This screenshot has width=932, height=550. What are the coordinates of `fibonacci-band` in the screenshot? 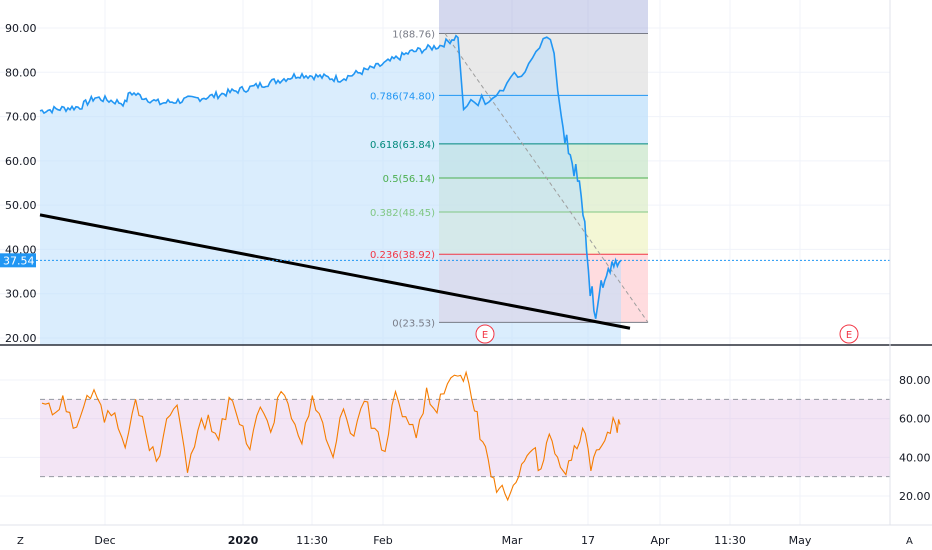 It's located at (543, 17).